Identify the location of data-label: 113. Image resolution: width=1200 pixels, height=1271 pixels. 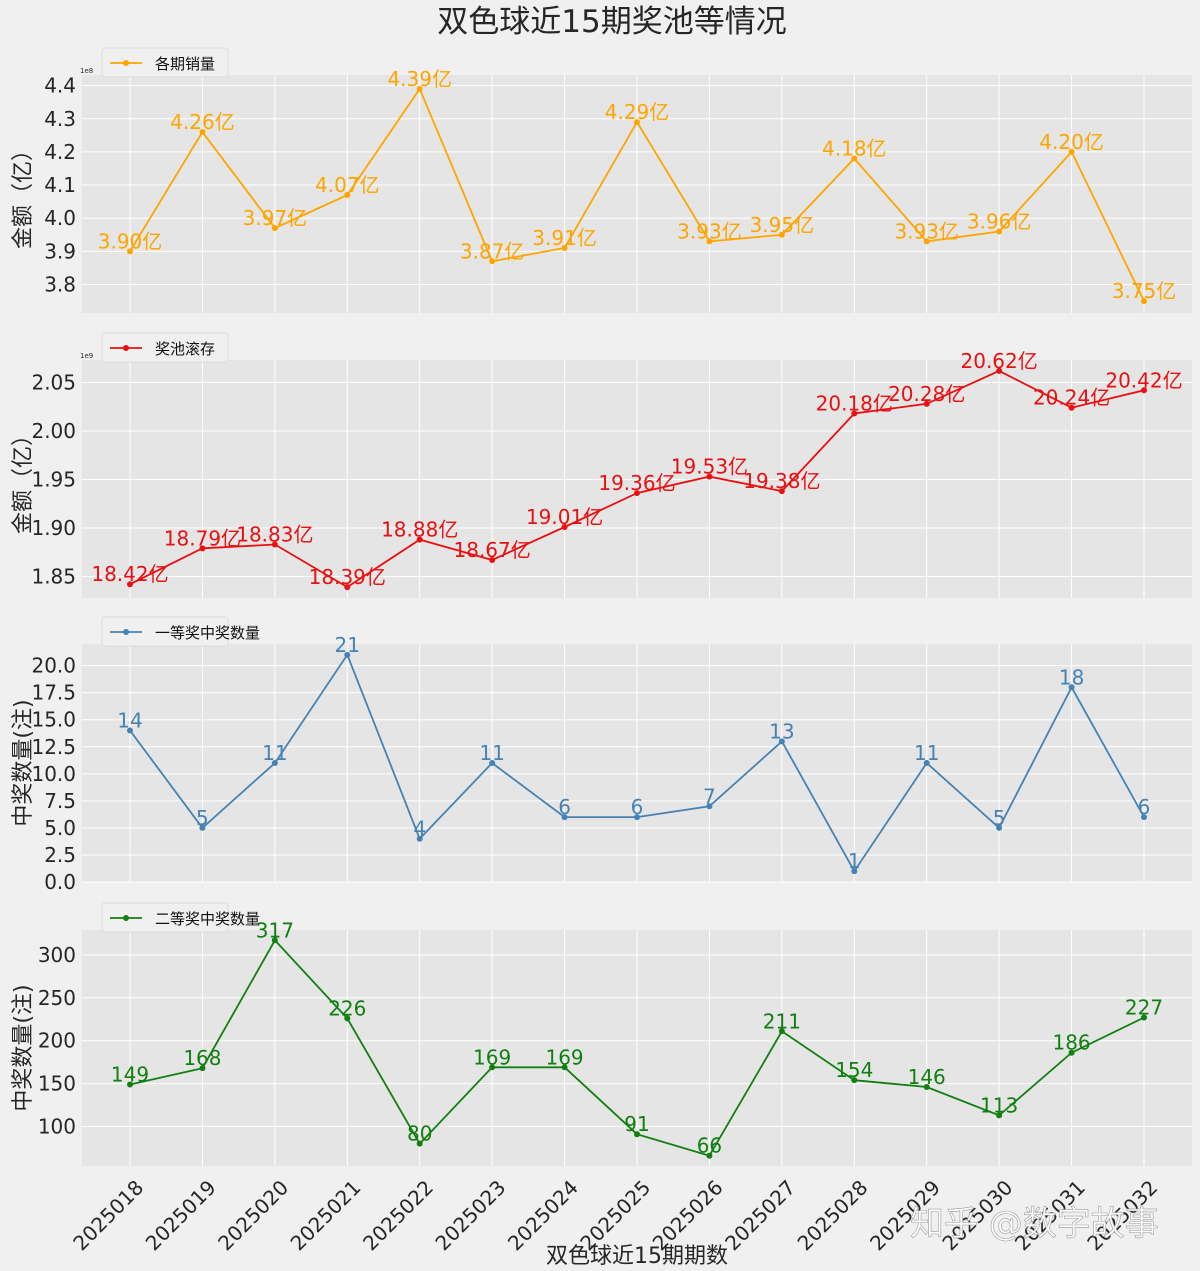
(999, 1105).